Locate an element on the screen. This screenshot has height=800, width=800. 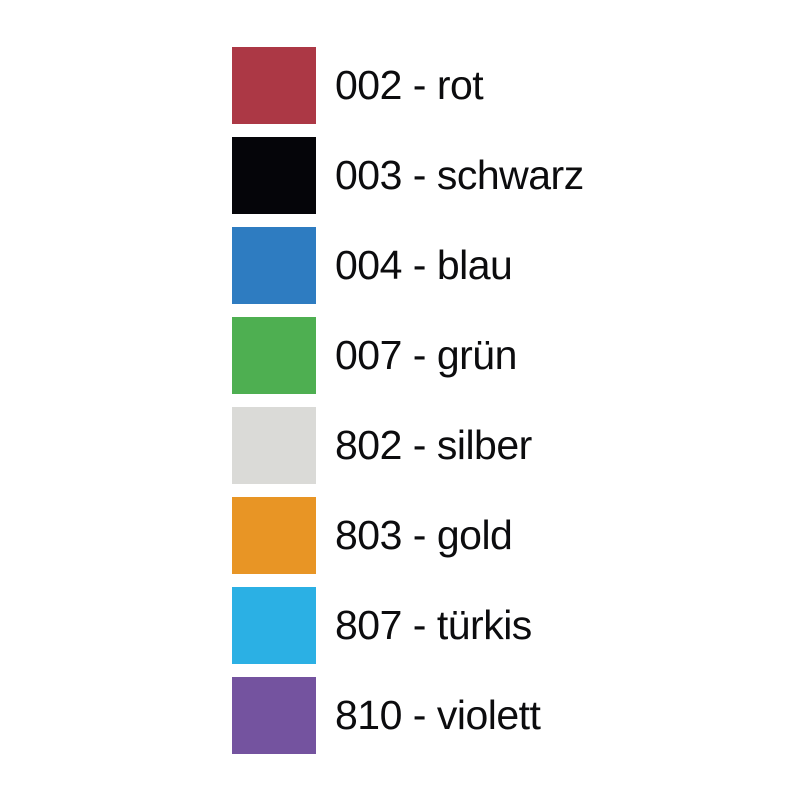
color-label-blau: 004 - blau is located at coordinates (424, 265).